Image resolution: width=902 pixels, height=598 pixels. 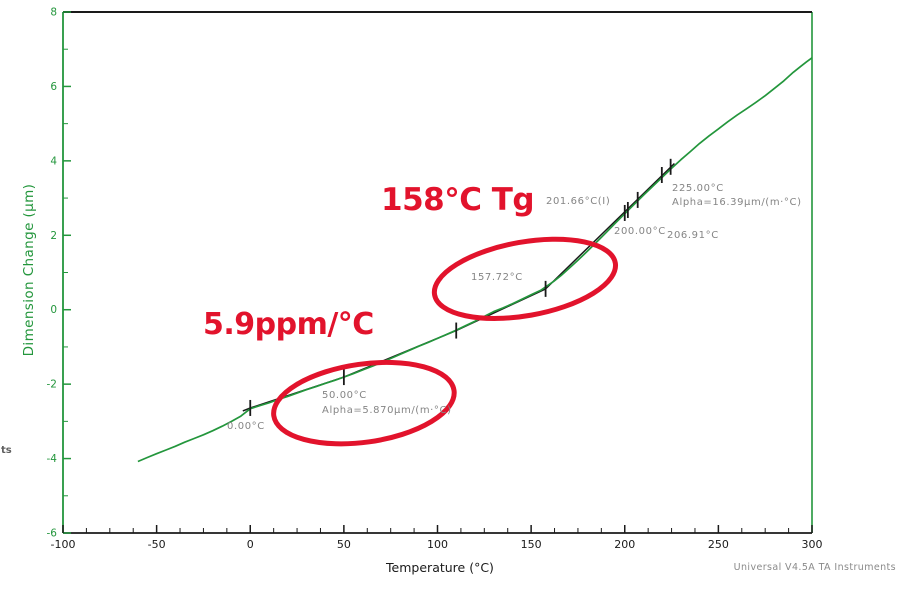 I want to click on x-tick-label: 50, so click(x=344, y=544).